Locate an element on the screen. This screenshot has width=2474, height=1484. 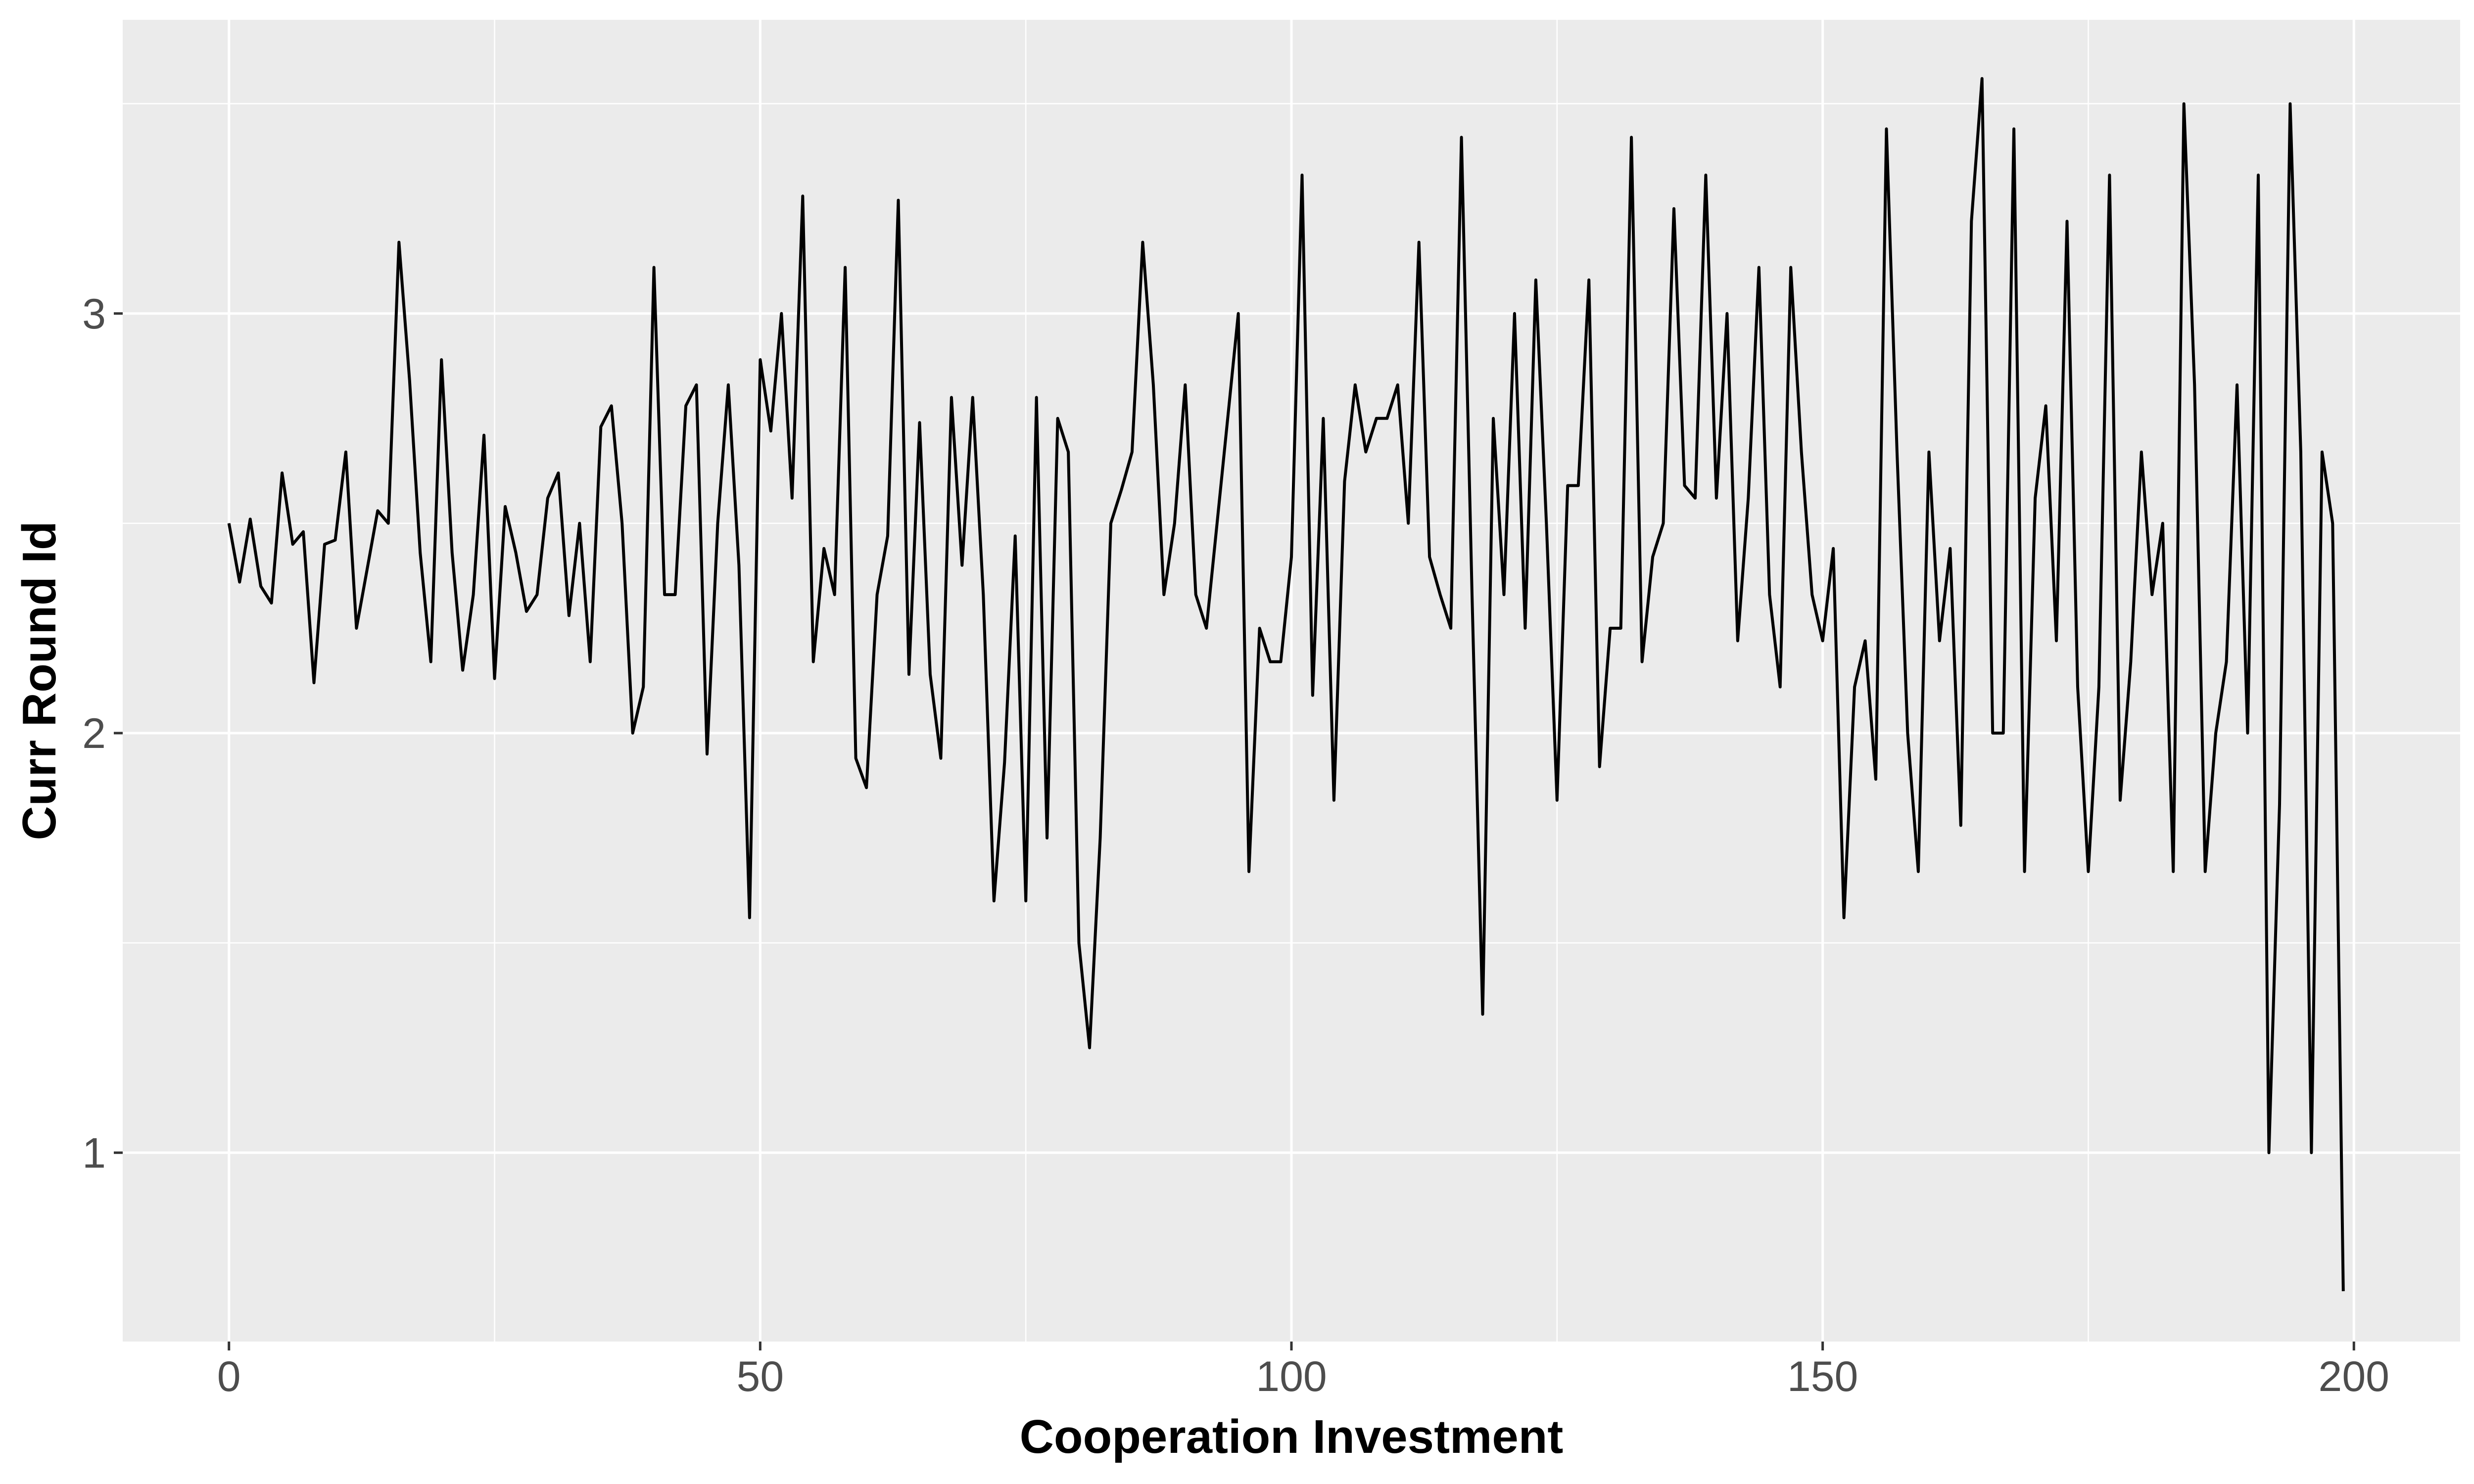
x-tick-label: 200 is located at coordinates (2355, 1376).